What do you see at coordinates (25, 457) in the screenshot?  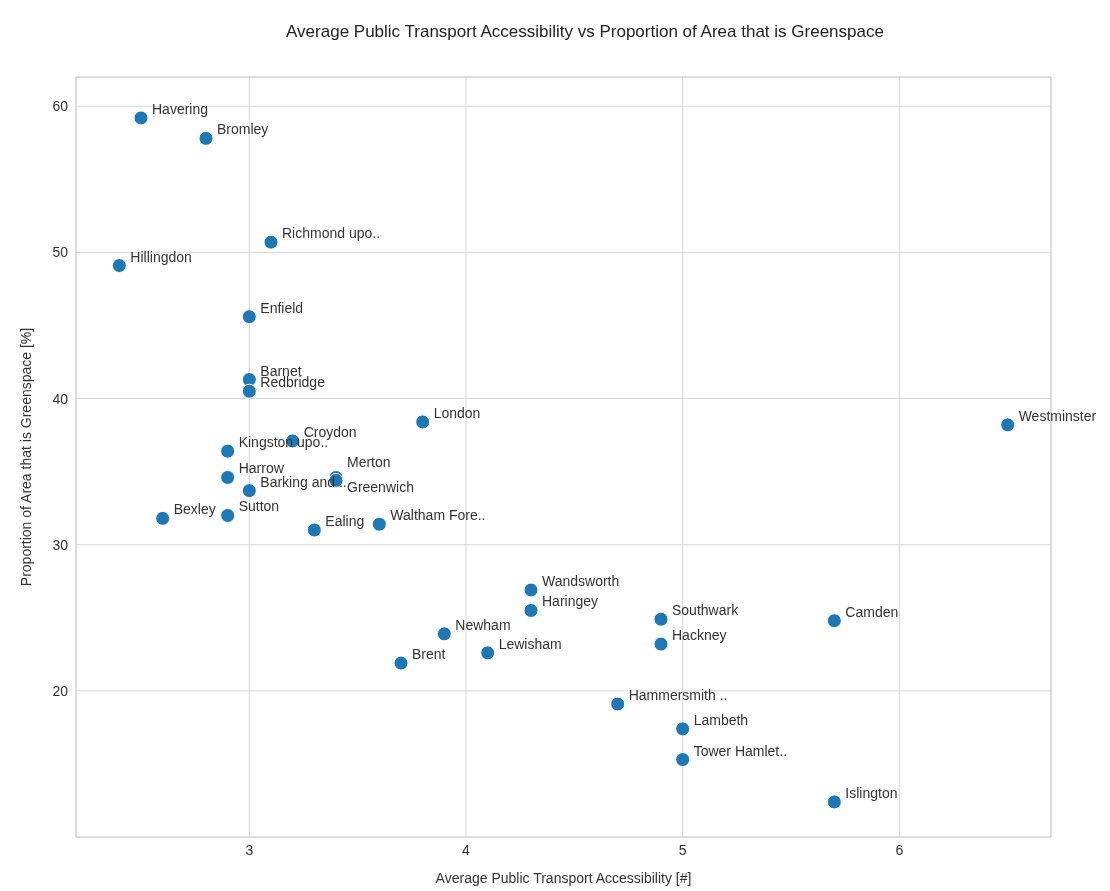 I see `y-axis-title: Proportion of Area that is Greenspace [%]` at bounding box center [25, 457].